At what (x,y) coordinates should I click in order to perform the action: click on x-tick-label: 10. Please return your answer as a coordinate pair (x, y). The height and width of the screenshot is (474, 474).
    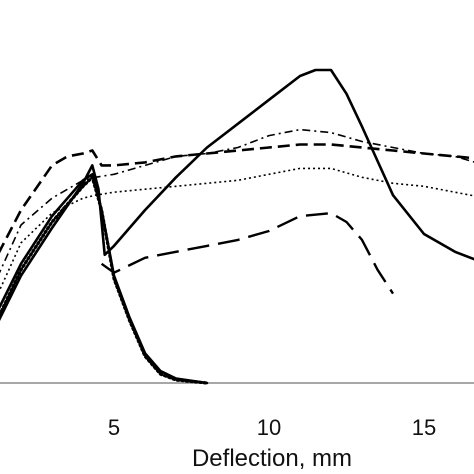
    Looking at the image, I should click on (269, 427).